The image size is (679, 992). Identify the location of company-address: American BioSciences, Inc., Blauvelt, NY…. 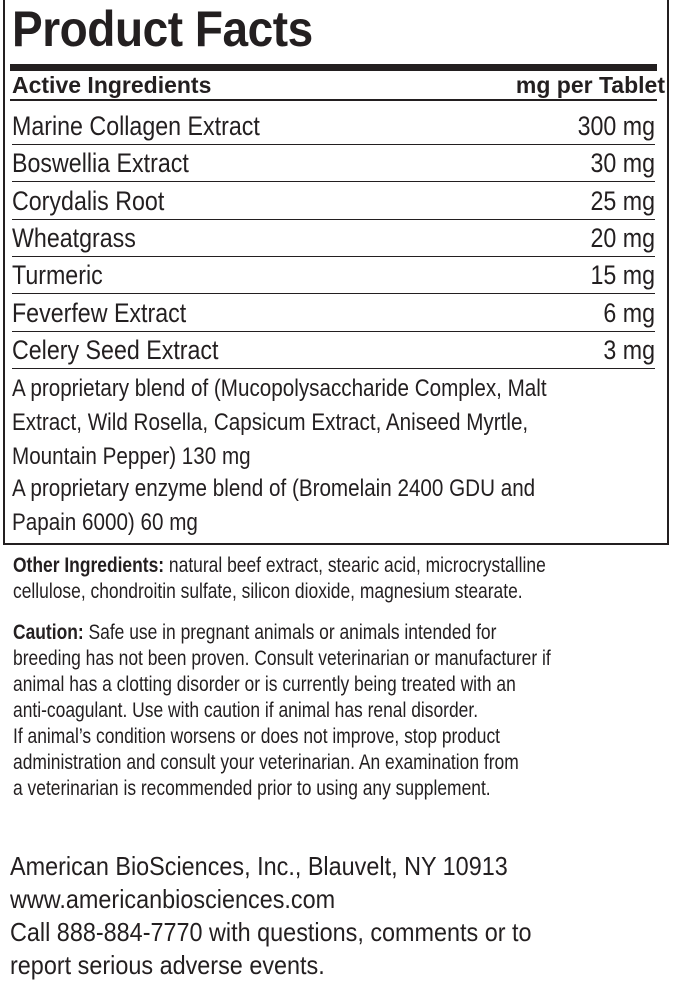
(259, 866).